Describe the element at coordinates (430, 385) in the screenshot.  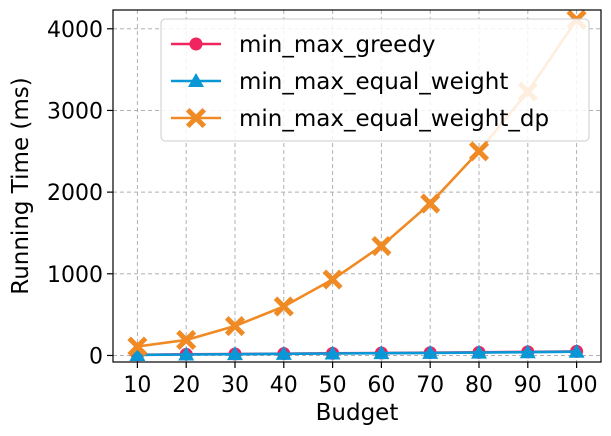
I see `x-tick-label: 70` at that location.